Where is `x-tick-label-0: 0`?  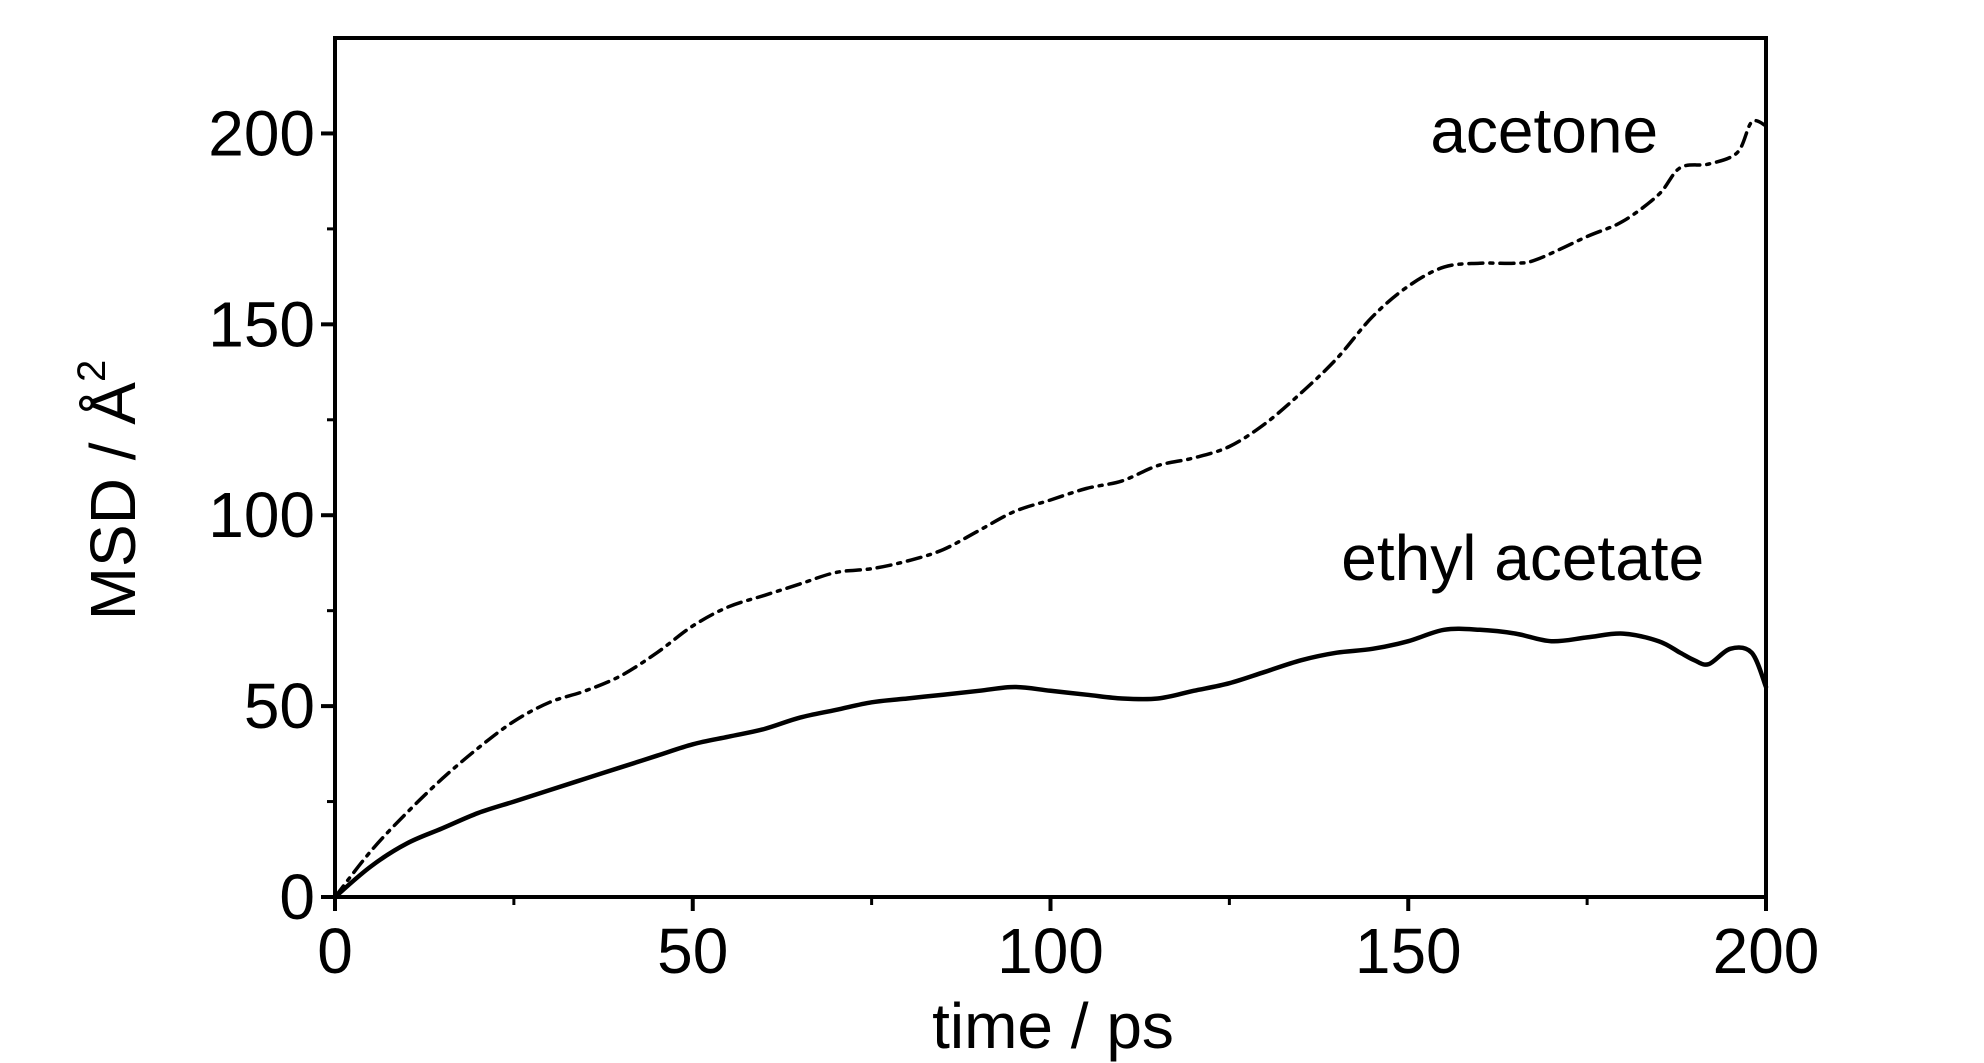 x-tick-label-0: 0 is located at coordinates (335, 951).